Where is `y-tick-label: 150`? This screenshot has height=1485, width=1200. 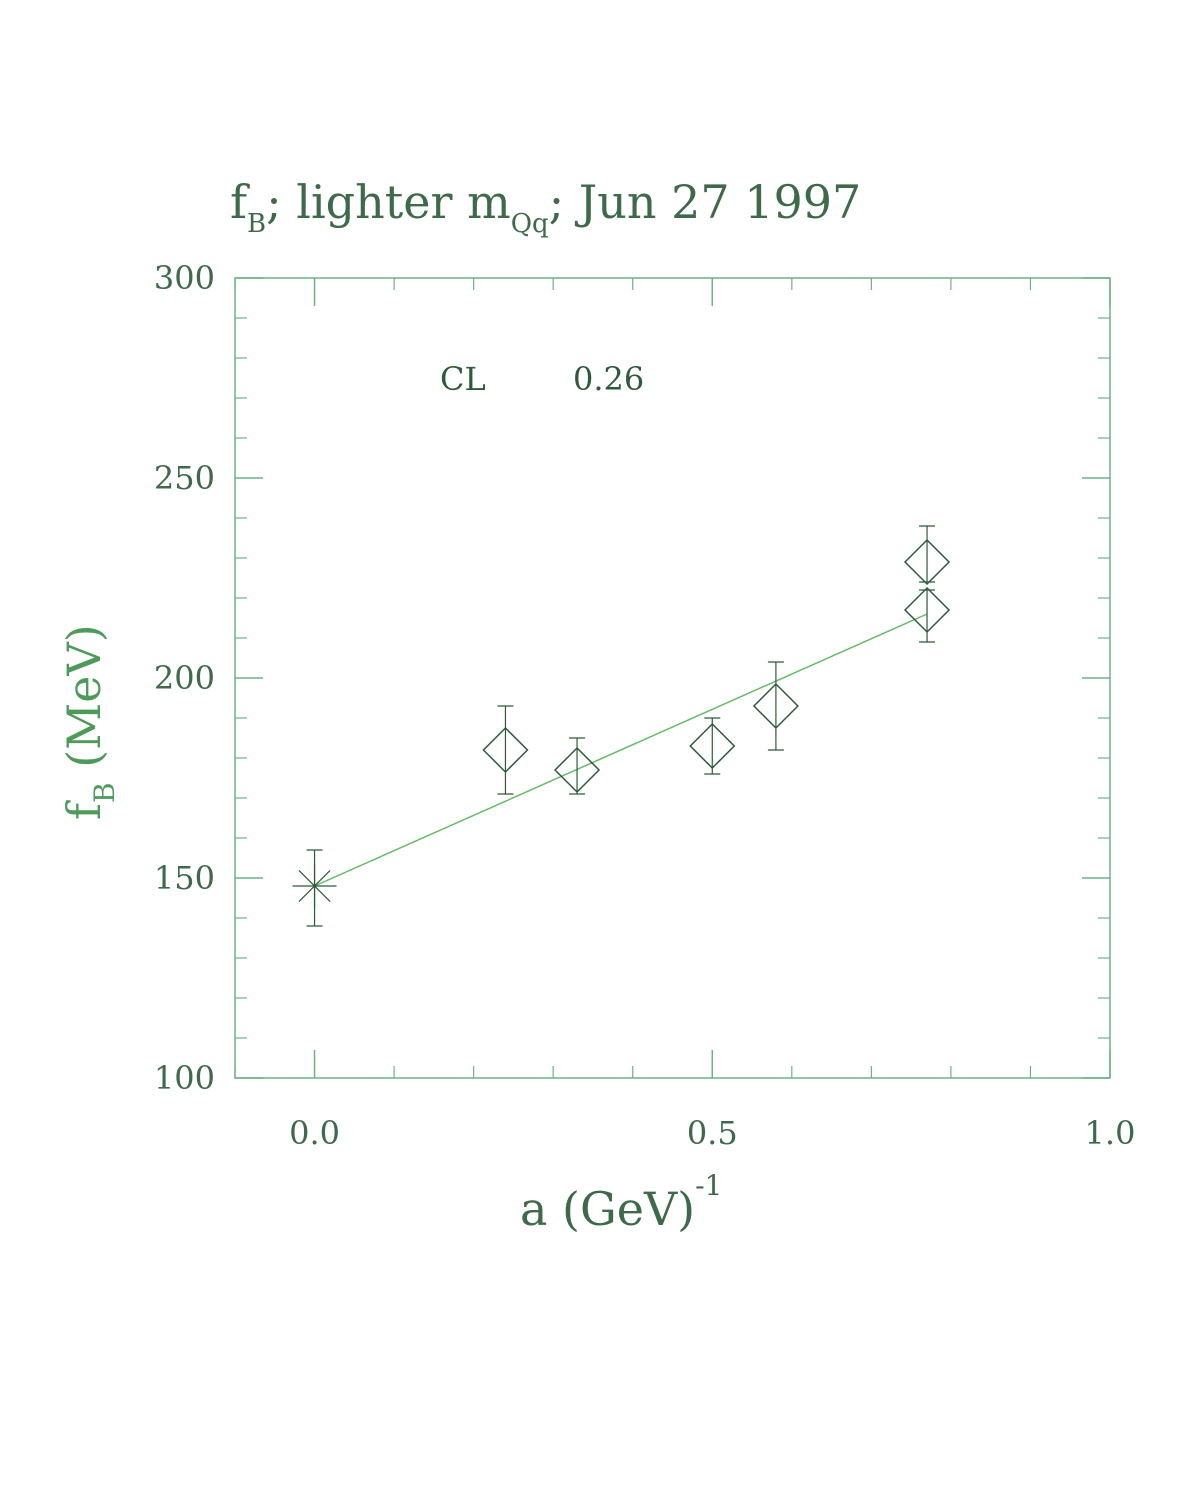
y-tick-label: 150 is located at coordinates (184, 878).